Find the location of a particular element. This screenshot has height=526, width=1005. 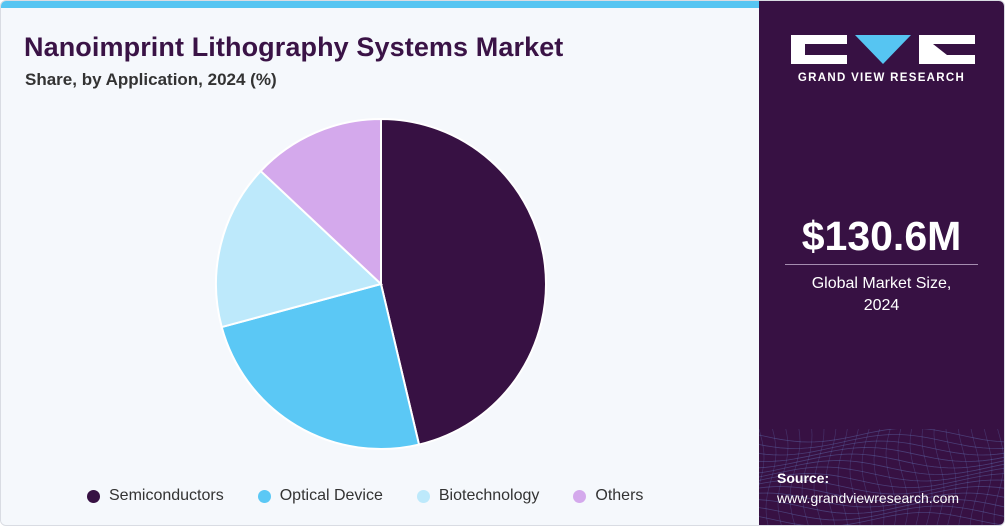

legend-swatch-optical-device is located at coordinates (264, 496).